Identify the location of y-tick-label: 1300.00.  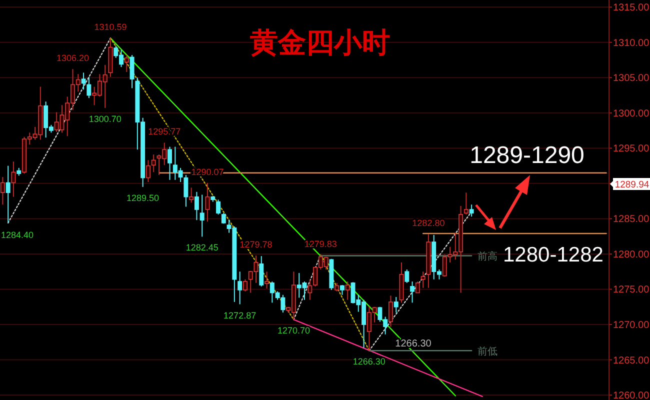
(631, 114).